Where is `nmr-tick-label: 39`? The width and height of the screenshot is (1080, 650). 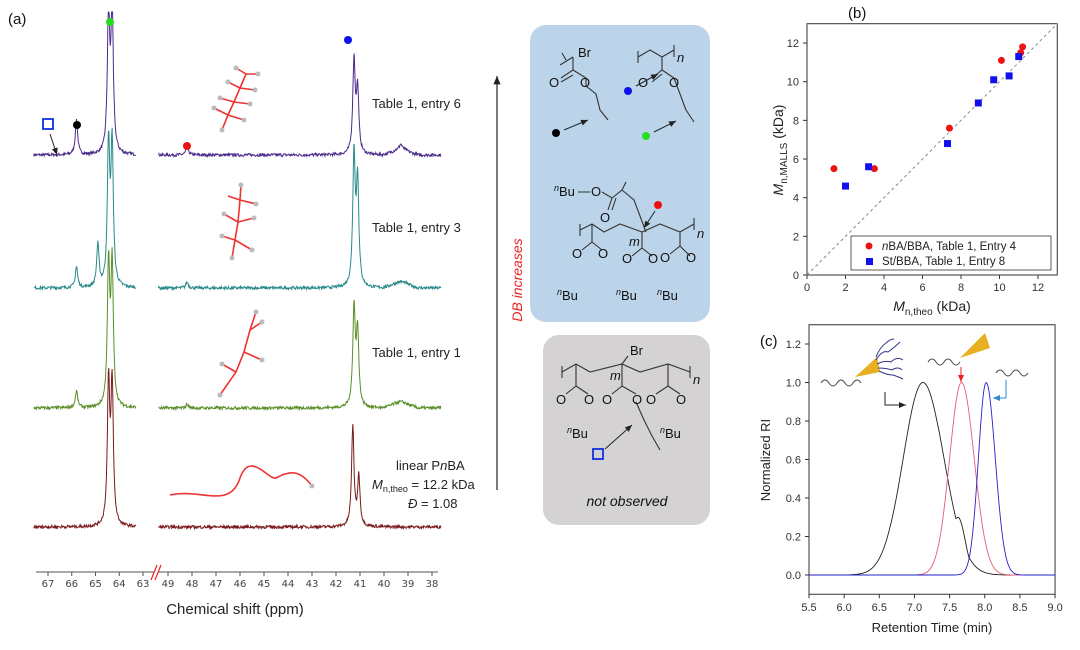 nmr-tick-label: 39 is located at coordinates (408, 584).